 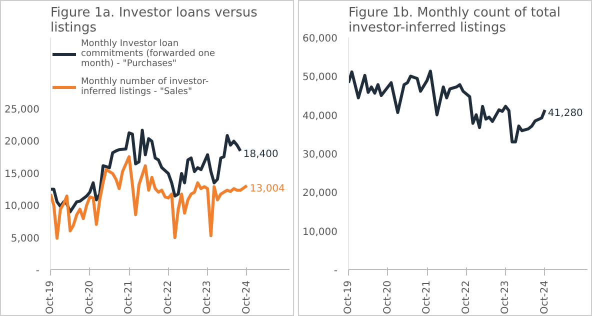 I want to click on y-tick-label: 5,000, so click(x=25, y=238).